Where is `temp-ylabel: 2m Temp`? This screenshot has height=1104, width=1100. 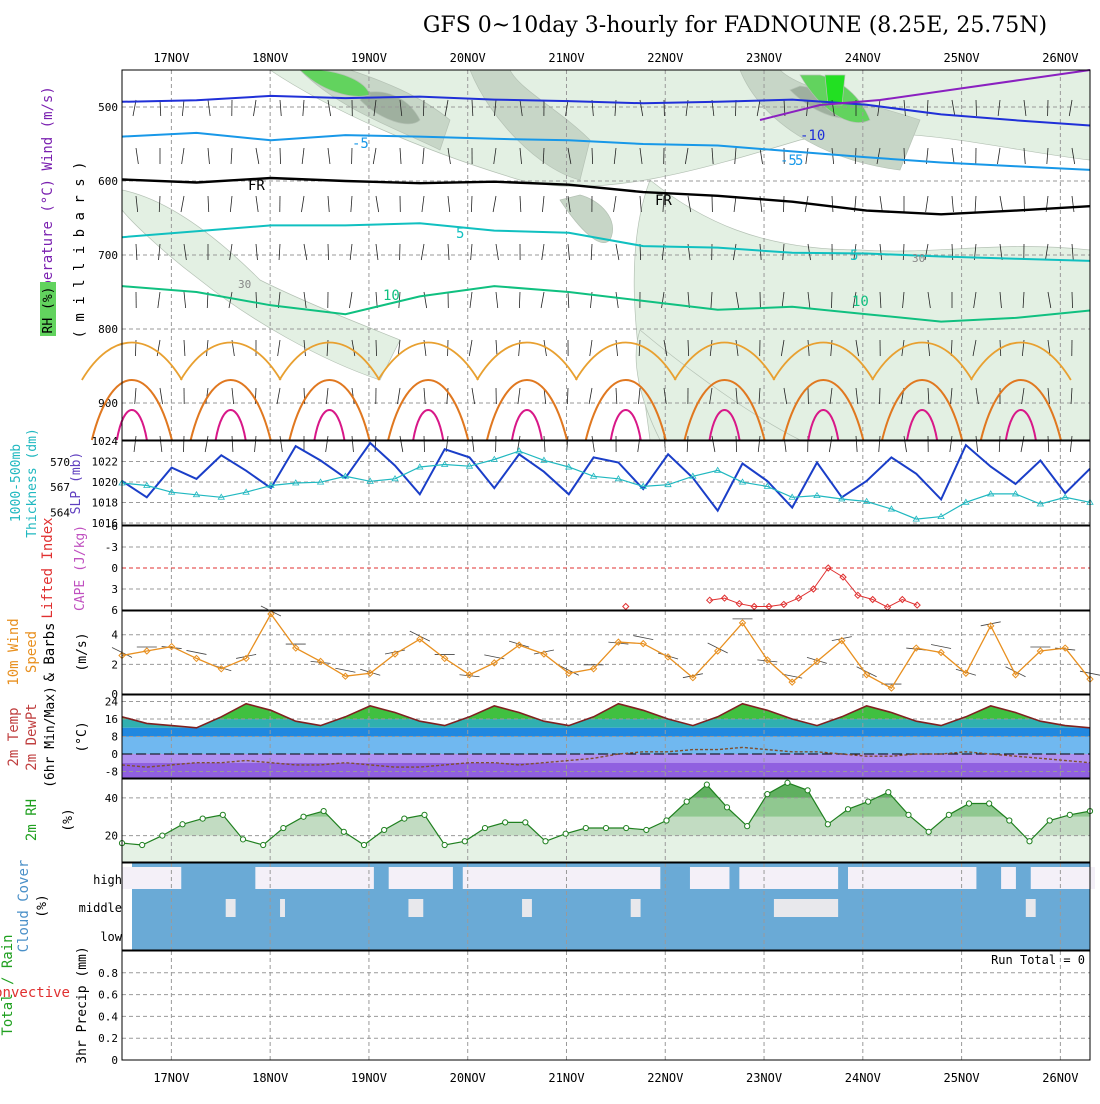
temp-ylabel: 2m Temp is located at coordinates (14, 736).